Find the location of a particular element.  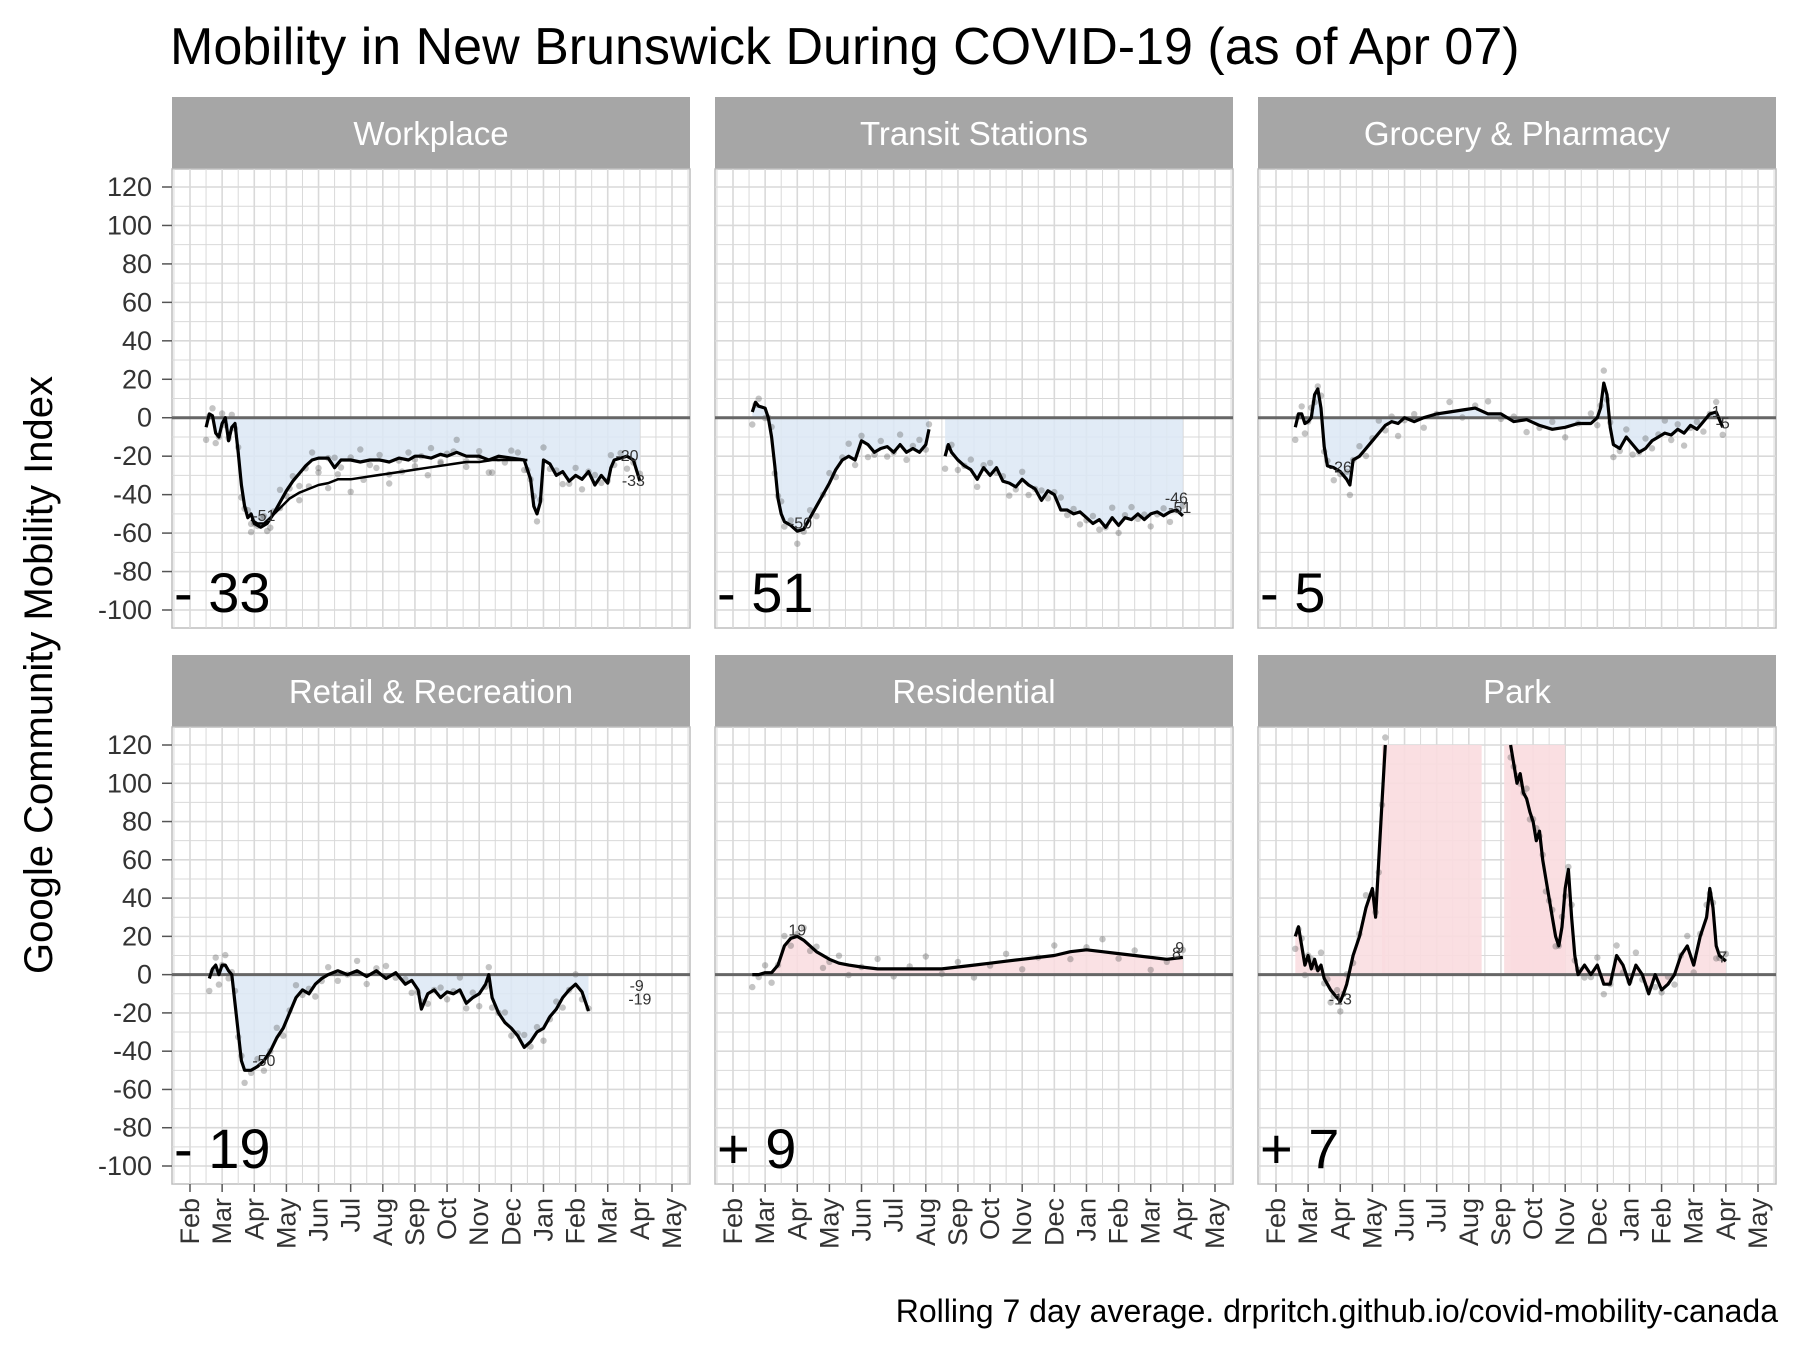

value-label: 19 is located at coordinates (797, 931).